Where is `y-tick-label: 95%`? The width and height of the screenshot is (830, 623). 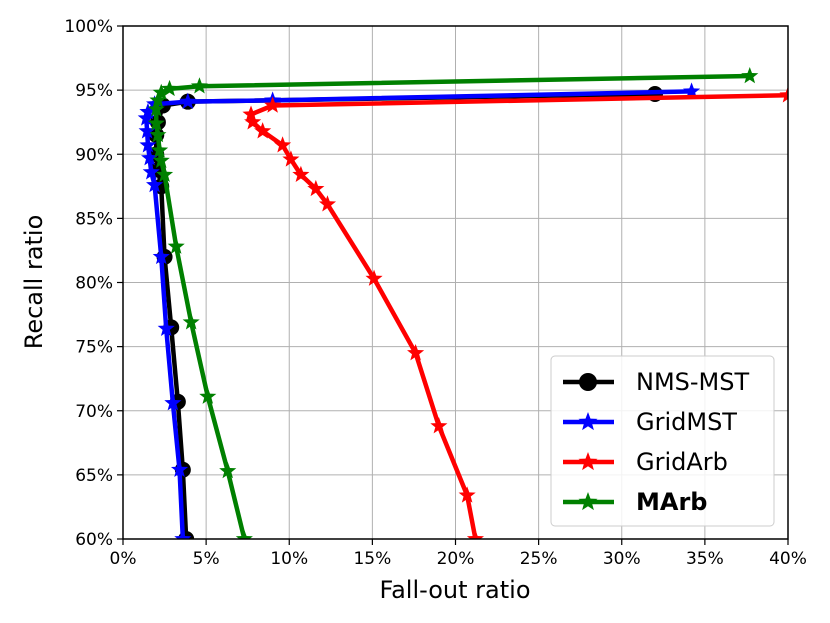 y-tick-label: 95% is located at coordinates (94, 91).